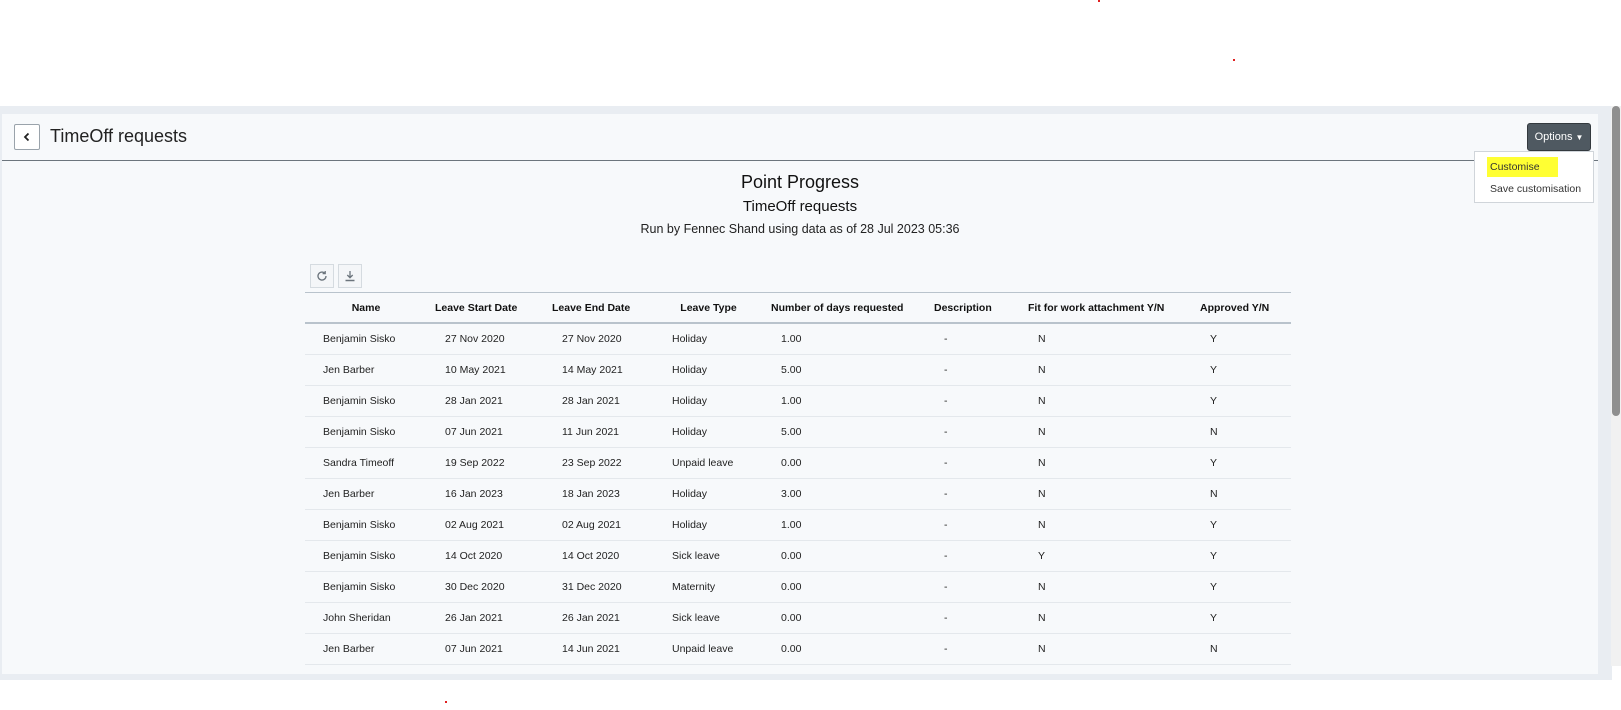 The image size is (1621, 710). I want to click on cell-leave-start-date: 02 Aug 2021, so click(485, 525).